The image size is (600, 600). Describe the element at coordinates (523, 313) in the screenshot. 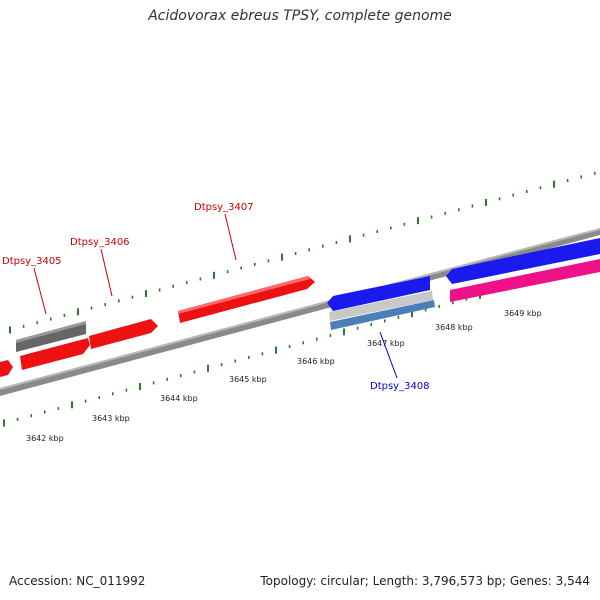

I see `tick-label-3649: 3649 kbp` at that location.